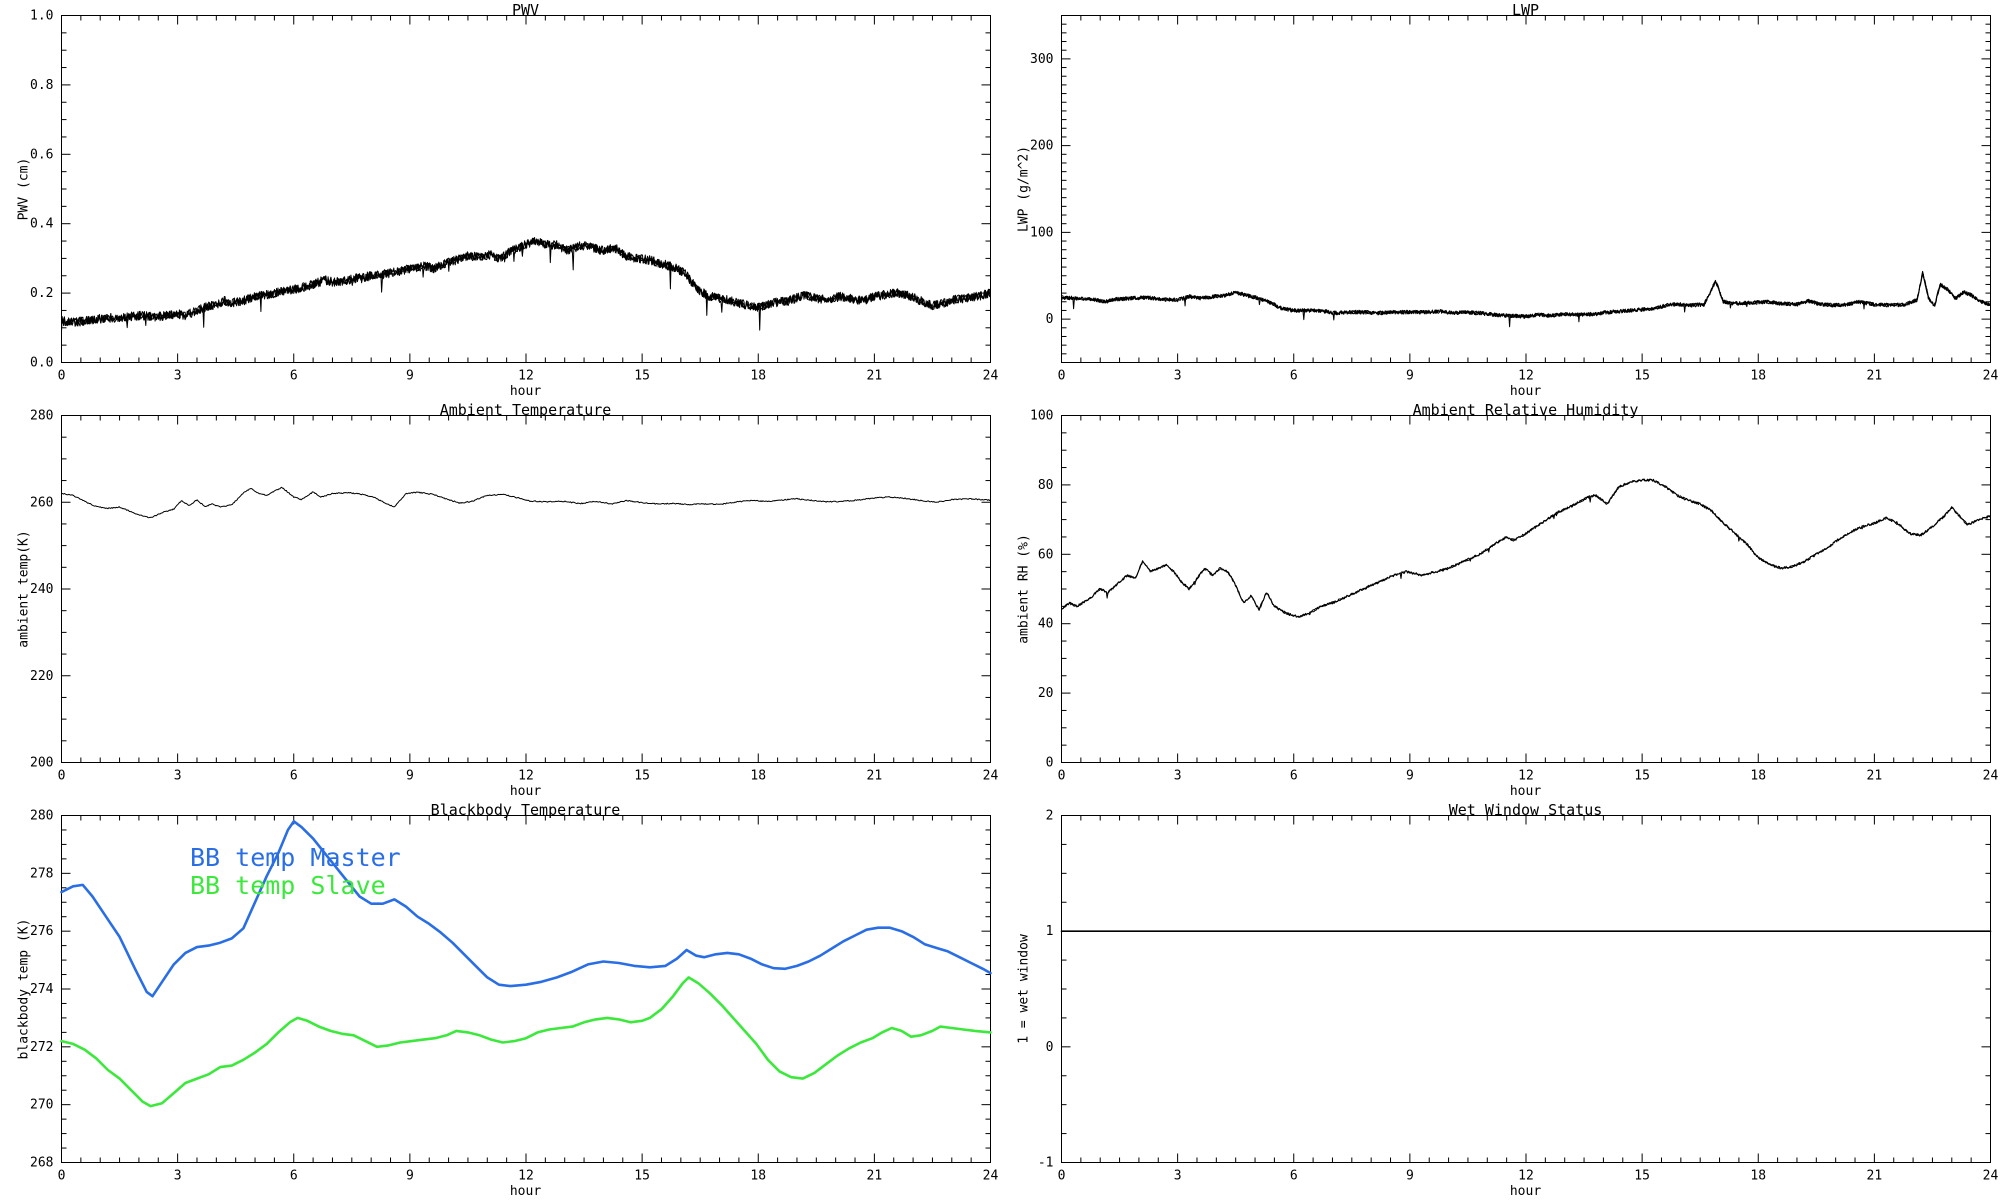  What do you see at coordinates (24, 589) in the screenshot?
I see `ambient-temperature-y-axis-label: ambient temp(K)` at bounding box center [24, 589].